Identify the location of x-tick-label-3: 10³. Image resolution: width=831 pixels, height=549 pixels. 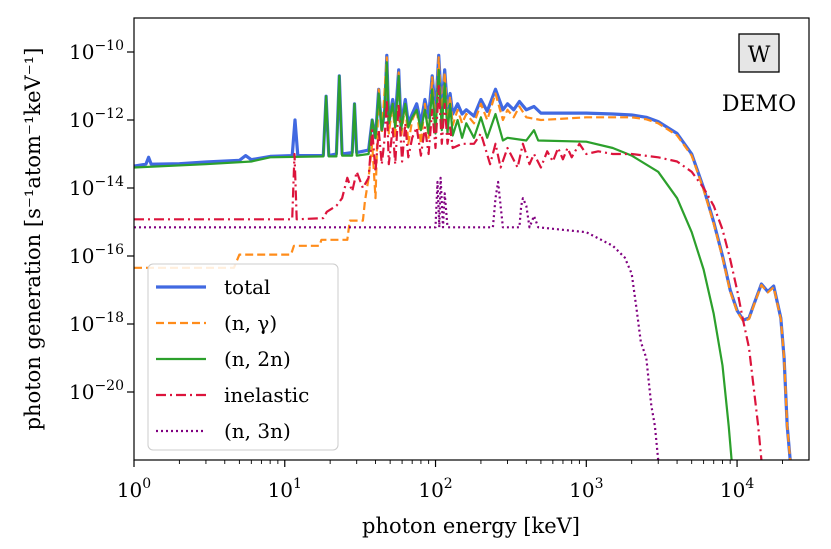
(586, 489).